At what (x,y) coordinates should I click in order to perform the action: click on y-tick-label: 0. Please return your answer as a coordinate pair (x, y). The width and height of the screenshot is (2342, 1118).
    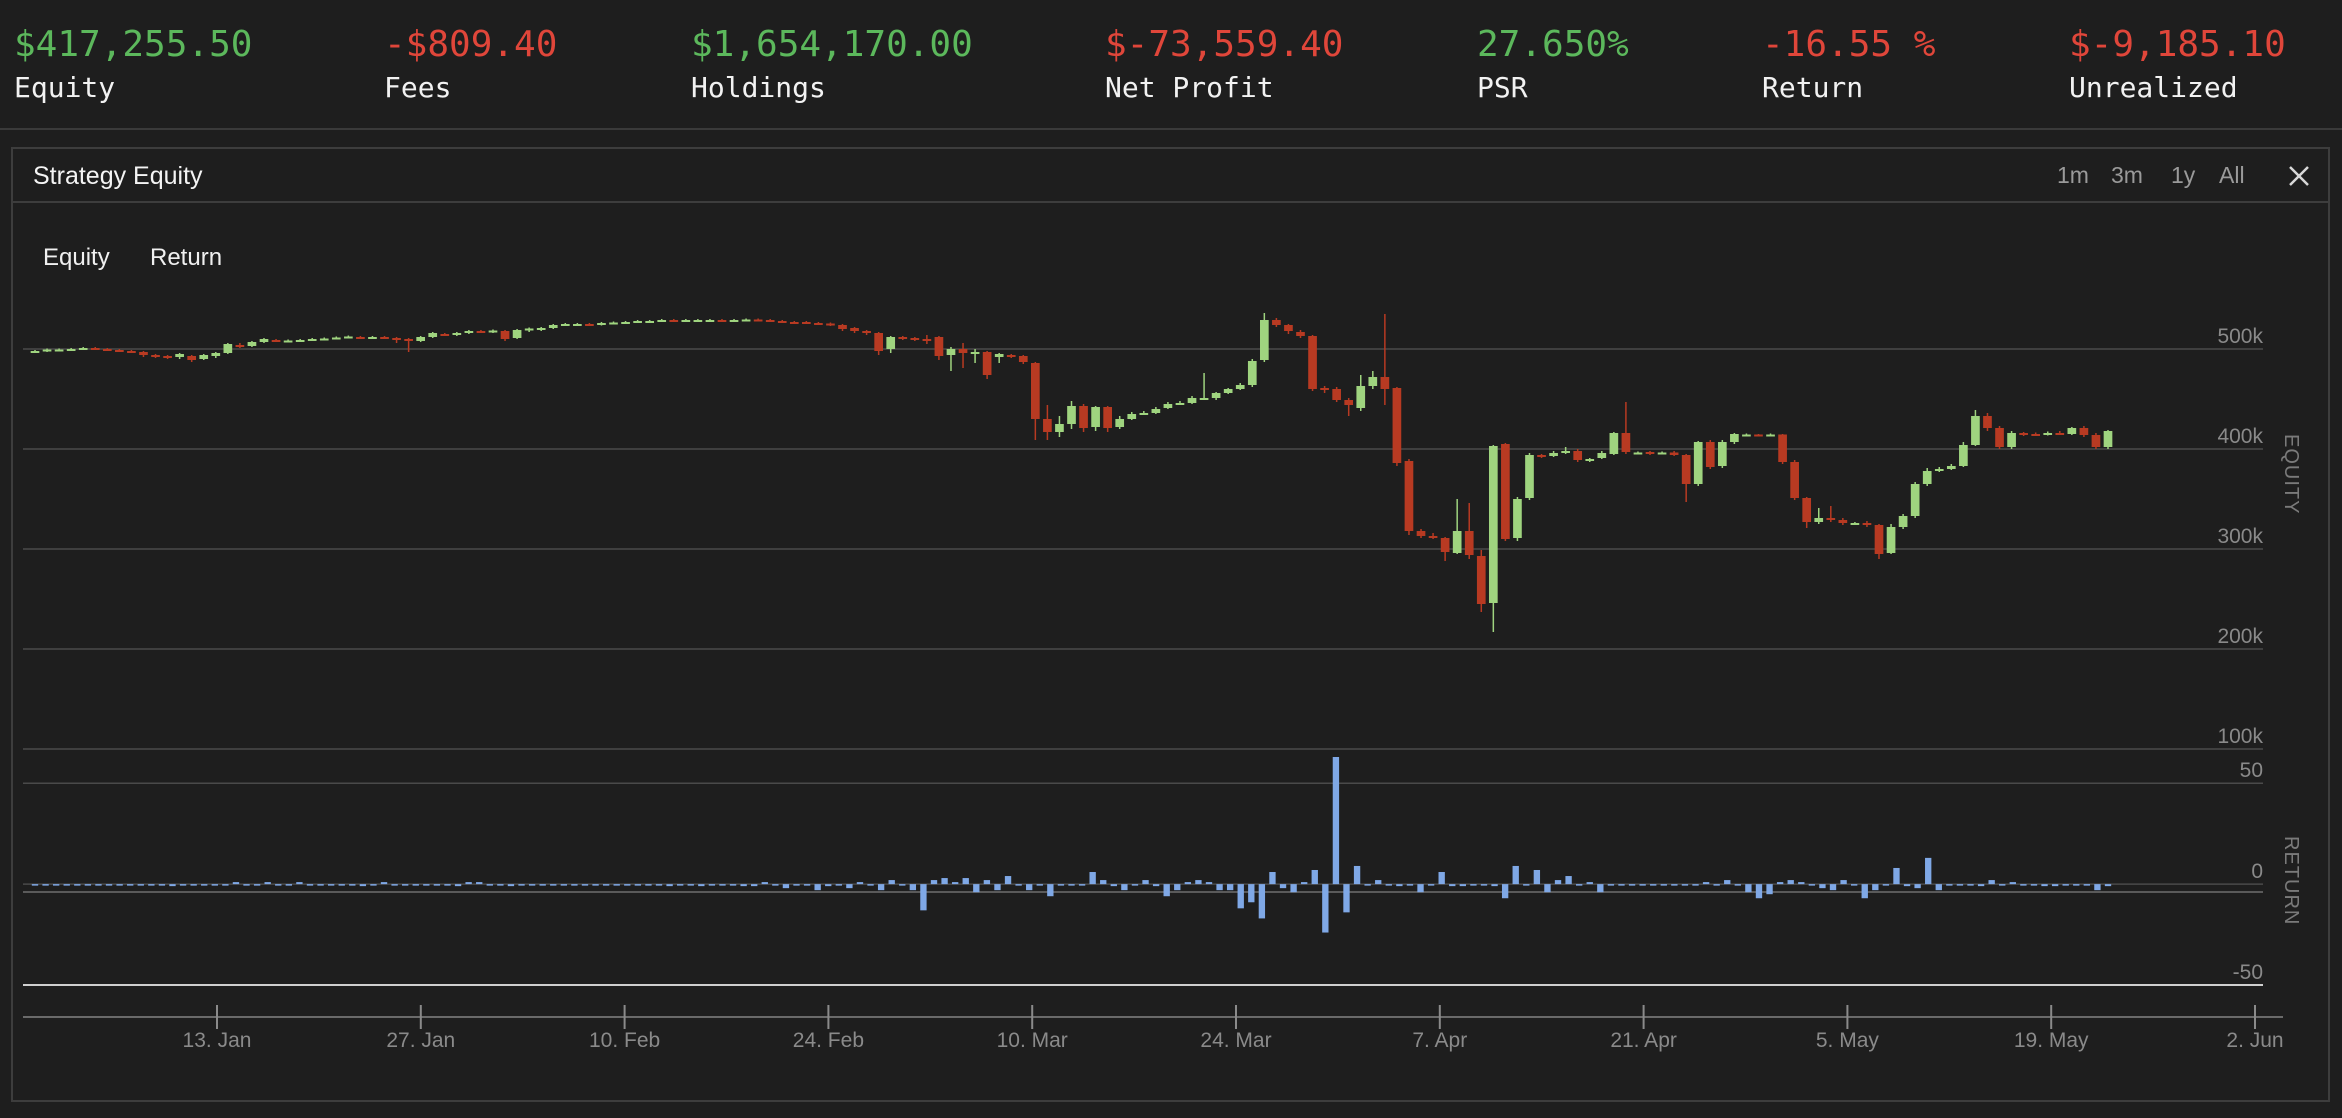
    Looking at the image, I should click on (2257, 871).